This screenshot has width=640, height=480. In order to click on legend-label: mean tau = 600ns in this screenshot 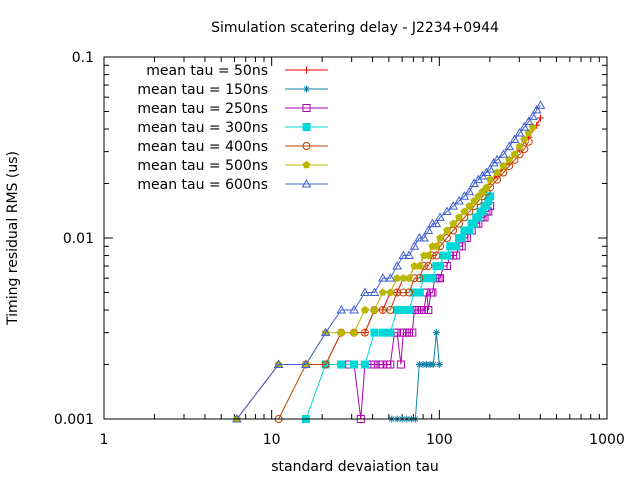, I will do `click(202, 185)`.